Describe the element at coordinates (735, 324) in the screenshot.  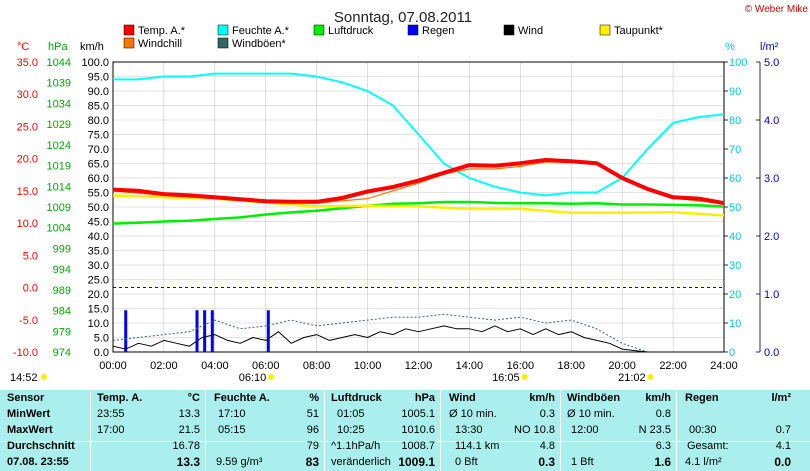
I see `humidity-tick-label: 10` at that location.